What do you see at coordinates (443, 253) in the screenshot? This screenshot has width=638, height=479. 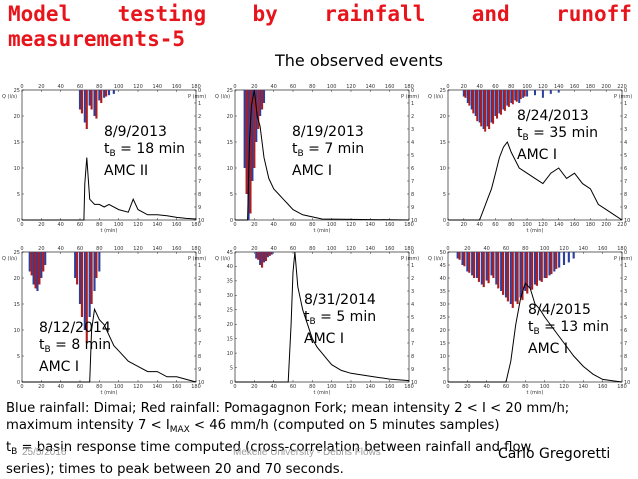 I see `q-tick-label: 50` at bounding box center [443, 253].